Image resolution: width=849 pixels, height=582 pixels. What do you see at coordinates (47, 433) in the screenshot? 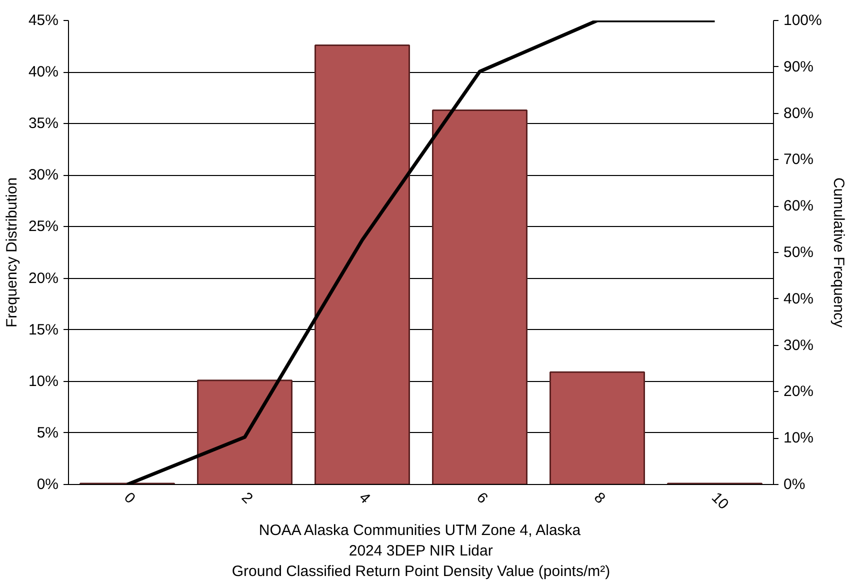
I see `y-tick-label: 5%` at bounding box center [47, 433].